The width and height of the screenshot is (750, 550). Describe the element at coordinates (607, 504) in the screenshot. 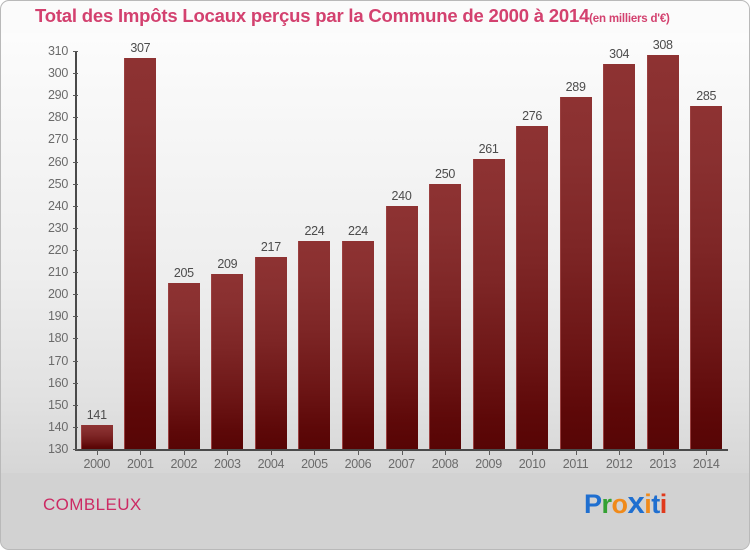

I see `logo-letter-r: r` at that location.